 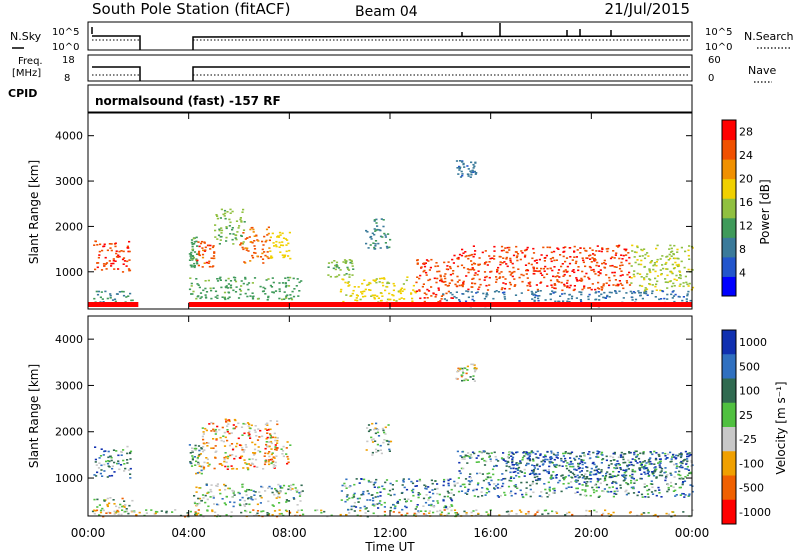 I want to click on velocity-region, so click(x=598, y=465).